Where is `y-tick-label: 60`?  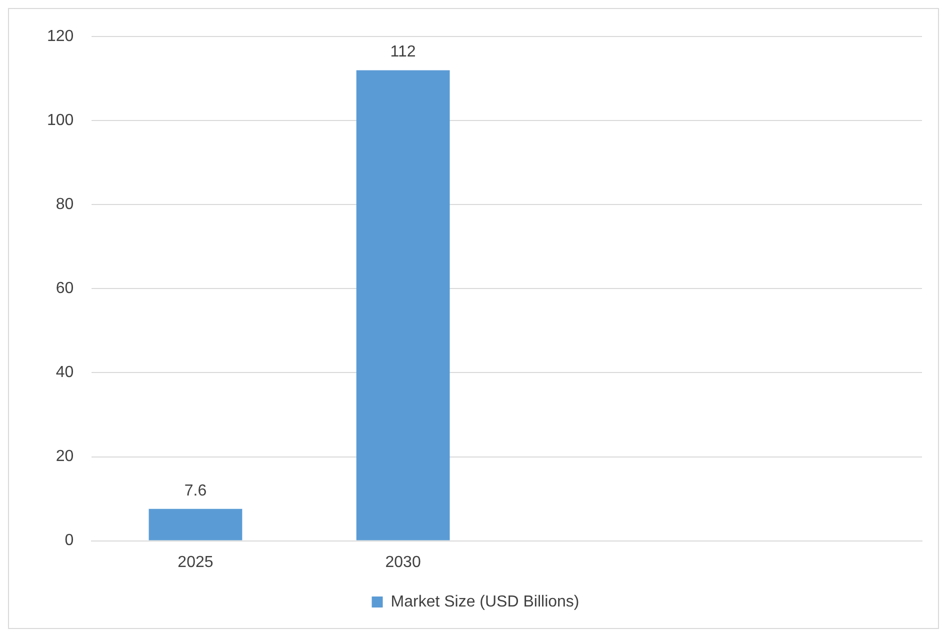 y-tick-label: 60 is located at coordinates (65, 289).